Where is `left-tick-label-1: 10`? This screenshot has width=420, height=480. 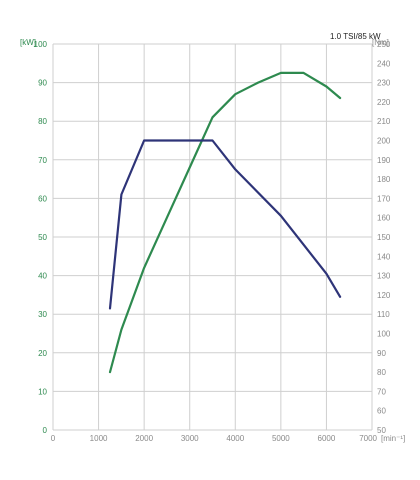
left-tick-label-1: 10 is located at coordinates (42, 391).